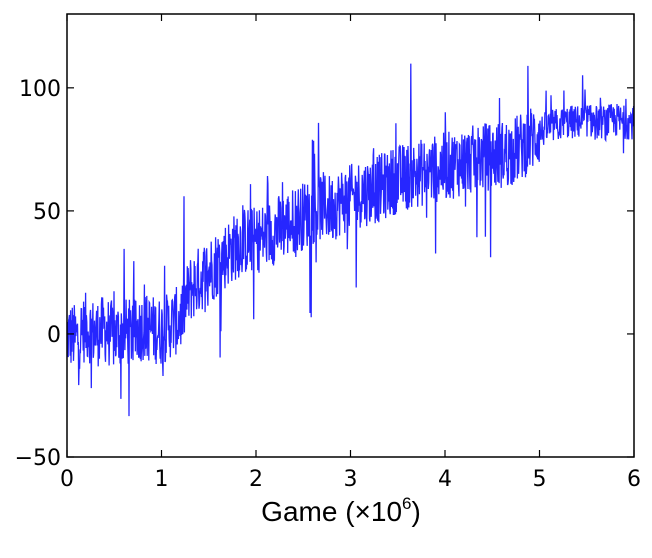 The image size is (652, 558). I want to click on x-axis-title: Game (×106), so click(326, 511).